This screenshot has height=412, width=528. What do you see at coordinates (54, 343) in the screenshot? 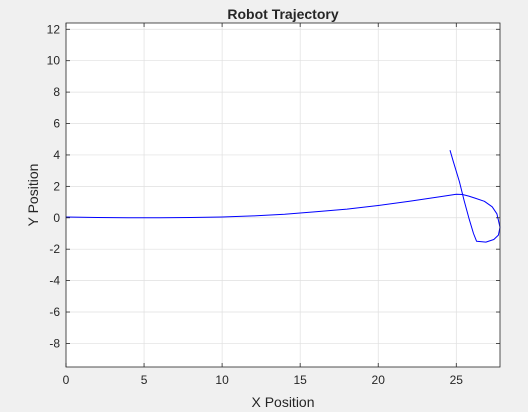
I see `y-tick-label: -8` at bounding box center [54, 343].